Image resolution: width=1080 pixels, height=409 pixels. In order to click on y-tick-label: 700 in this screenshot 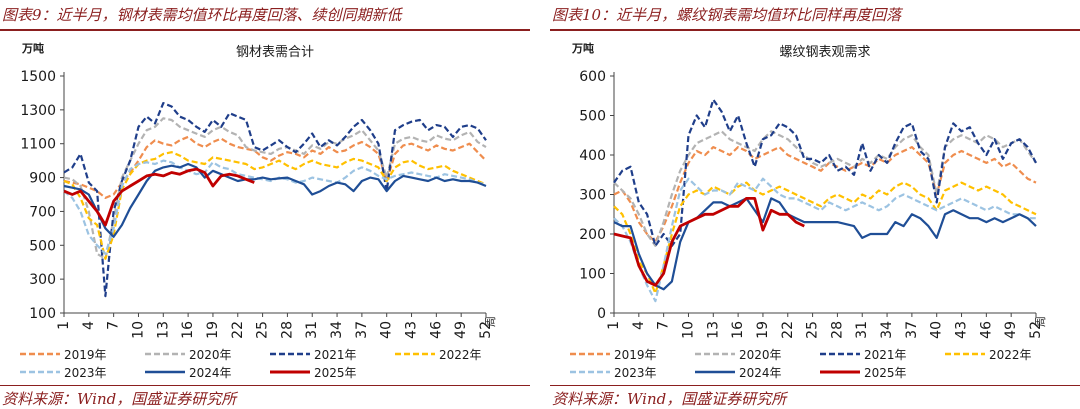, I will do `click(42, 212)`.